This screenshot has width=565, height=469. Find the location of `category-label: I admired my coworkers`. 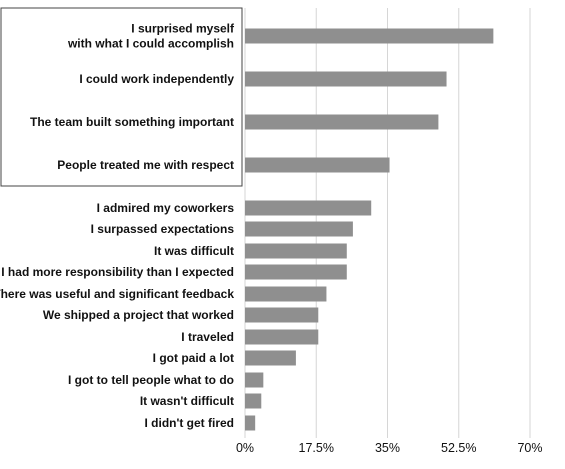

category-label: I admired my coworkers is located at coordinates (166, 208).